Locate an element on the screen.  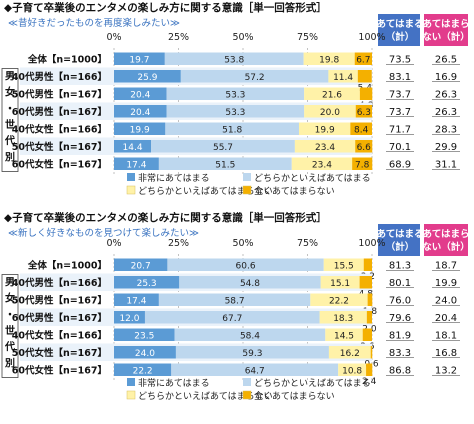
data-label: 21.6 is located at coordinates (332, 95).